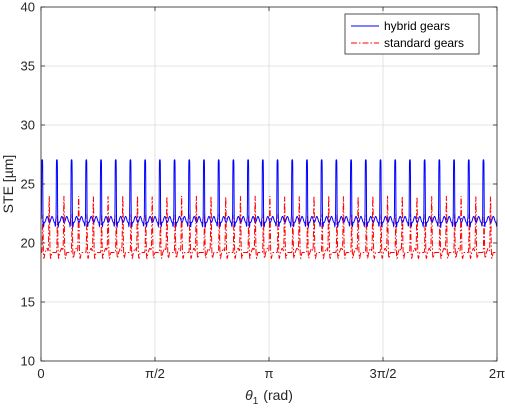 This screenshot has width=505, height=410. What do you see at coordinates (28, 125) in the screenshot?
I see `y-tick-label: 30` at bounding box center [28, 125].